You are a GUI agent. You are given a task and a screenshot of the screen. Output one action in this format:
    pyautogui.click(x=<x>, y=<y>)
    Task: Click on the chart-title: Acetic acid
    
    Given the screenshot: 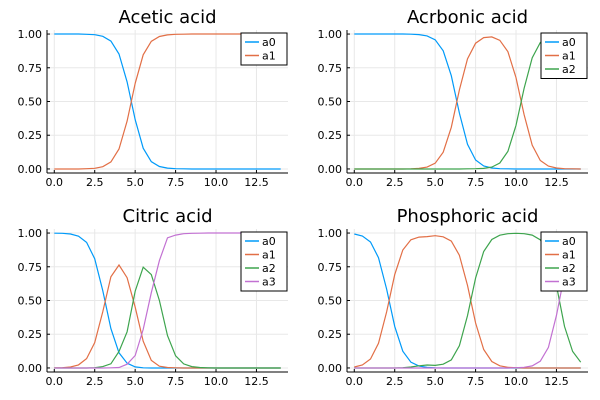 What is the action you would take?
    pyautogui.click(x=168, y=17)
    